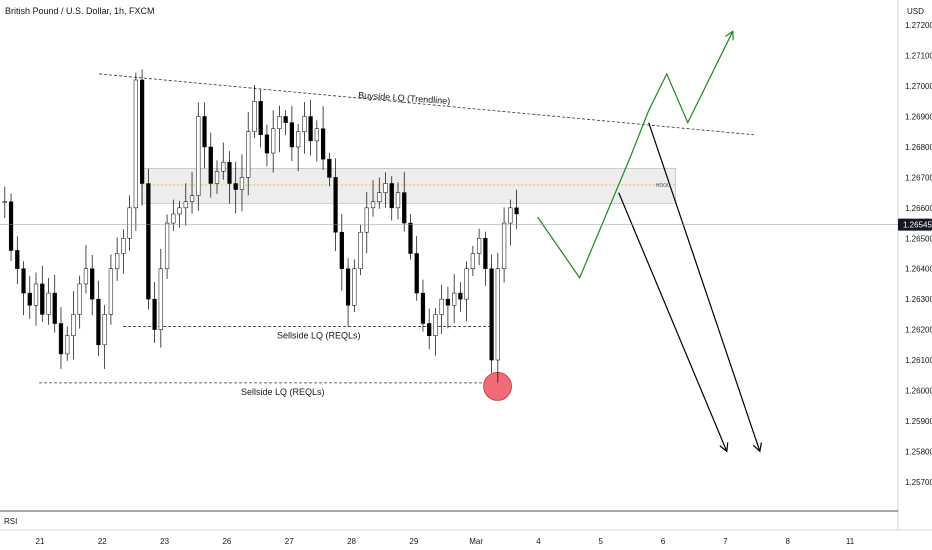 Image resolution: width=932 pixels, height=550 pixels. What do you see at coordinates (918, 56) in the screenshot?
I see `price-tick-label: 1.27100` at bounding box center [918, 56].